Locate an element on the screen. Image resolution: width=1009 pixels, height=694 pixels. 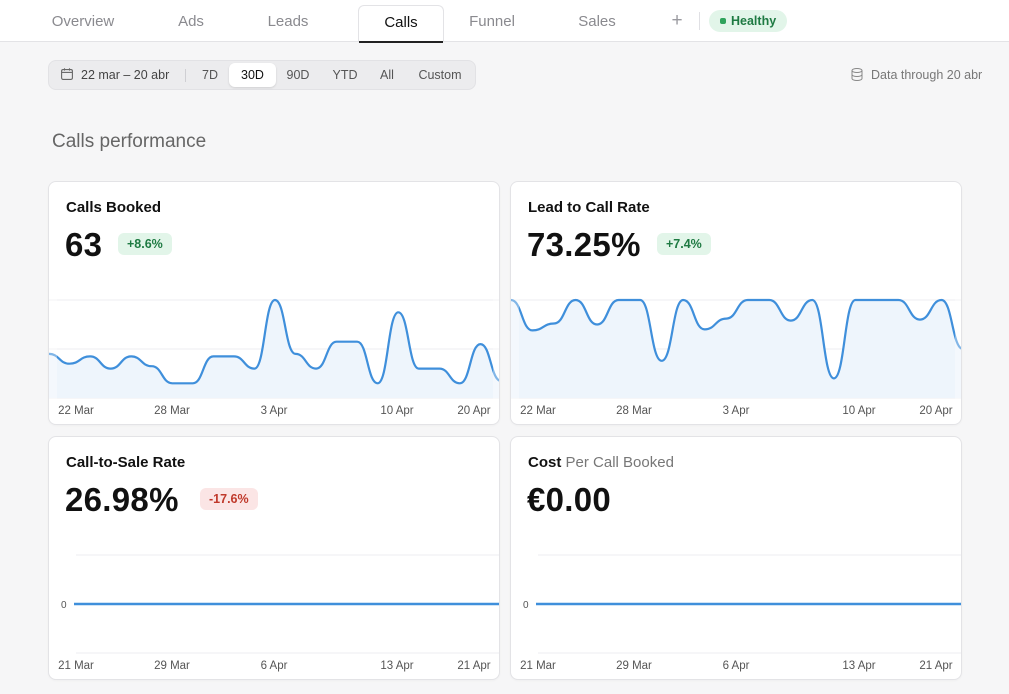
card-title-text: Calls Booked is located at coordinates (114, 207).